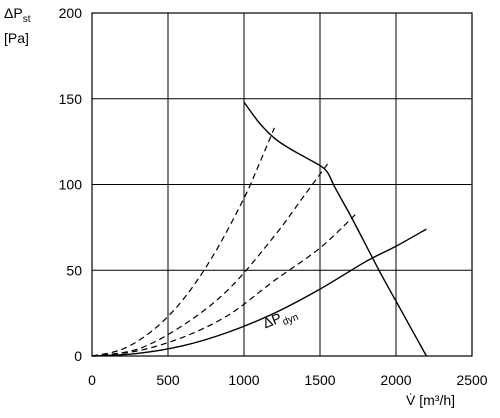 Image resolution: width=500 pixels, height=418 pixels. Describe the element at coordinates (71, 99) in the screenshot. I see `y-tick-label: 150` at that location.